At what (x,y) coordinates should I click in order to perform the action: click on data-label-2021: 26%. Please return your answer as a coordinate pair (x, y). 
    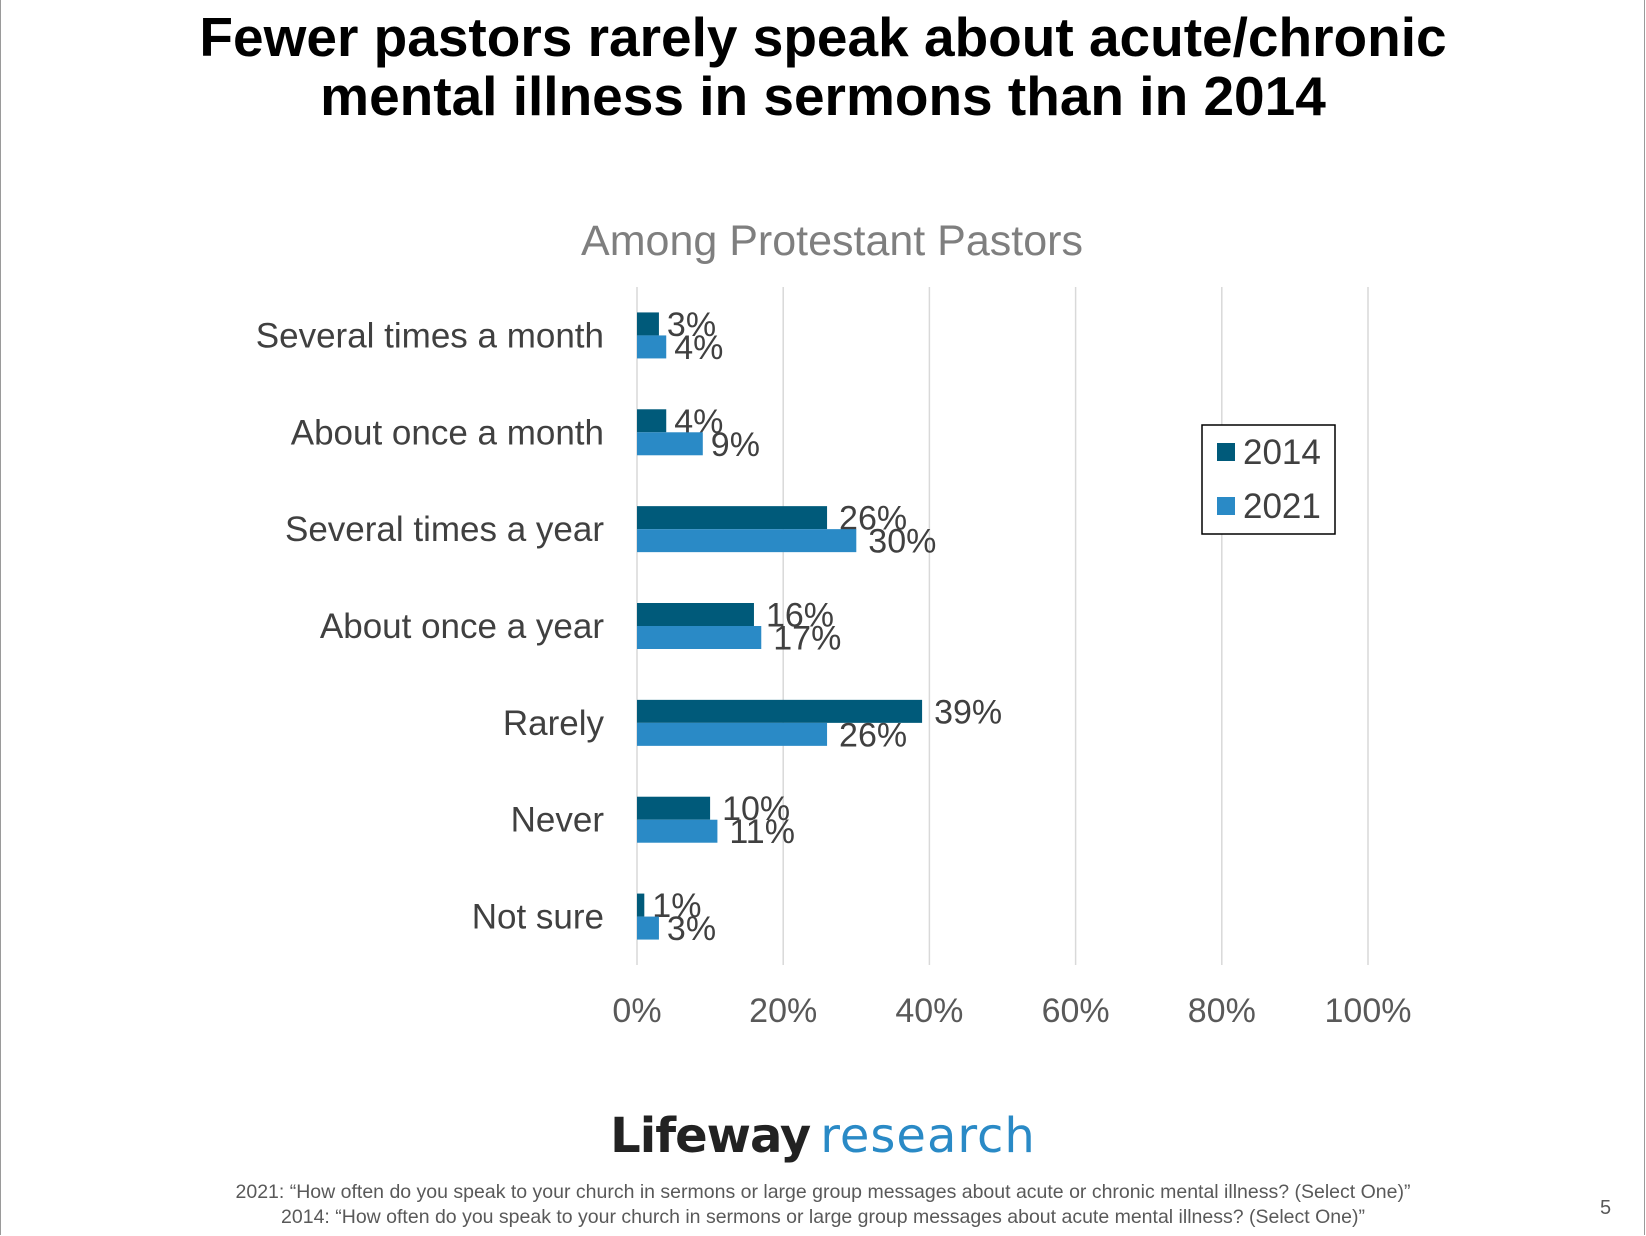
    Looking at the image, I should click on (873, 735).